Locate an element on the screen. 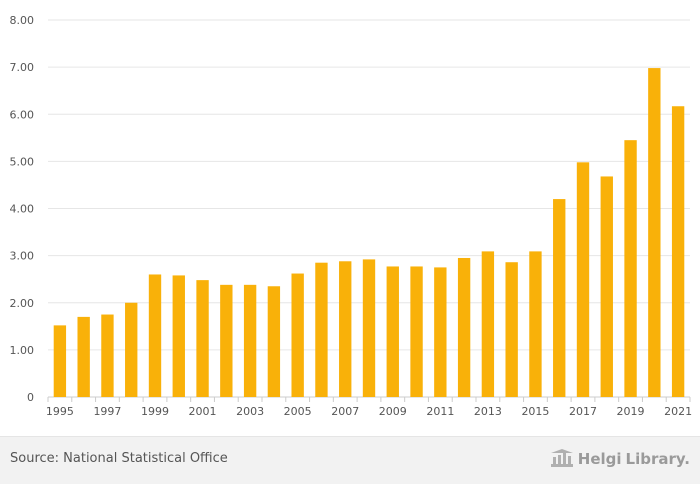  x-tick-label: 2001 is located at coordinates (203, 411).